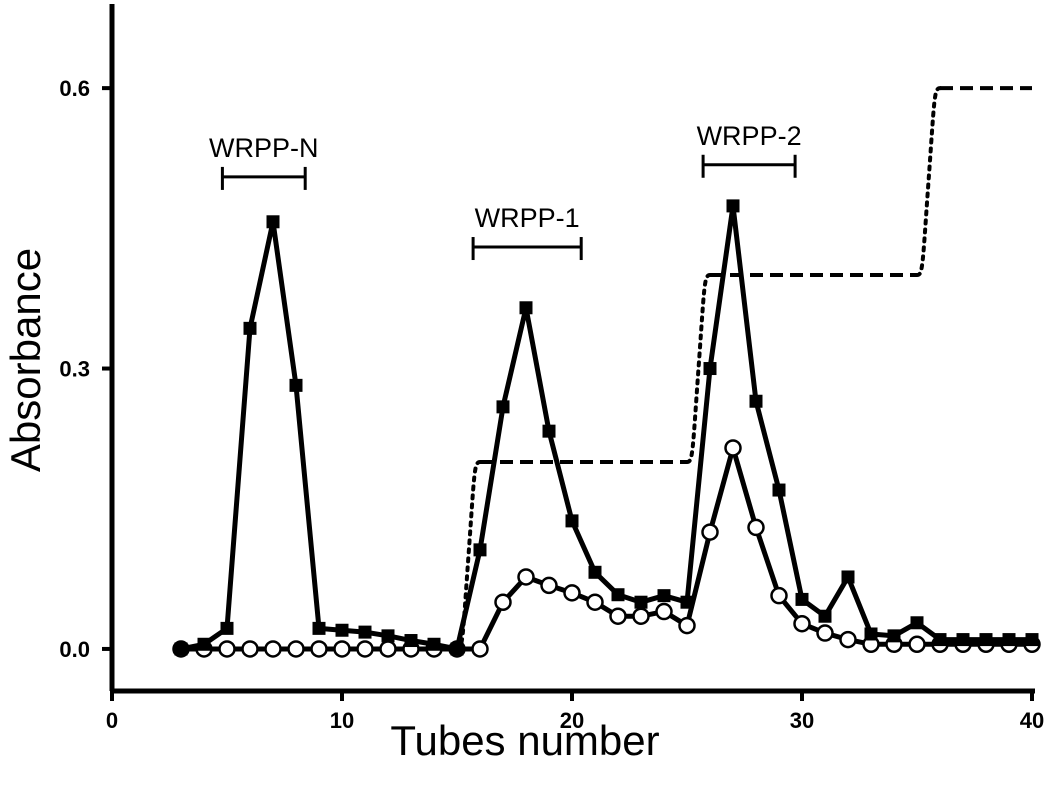 The height and width of the screenshot is (799, 1063). Describe the element at coordinates (74, 649) in the screenshot. I see `y-tick-label: 0.0` at that location.